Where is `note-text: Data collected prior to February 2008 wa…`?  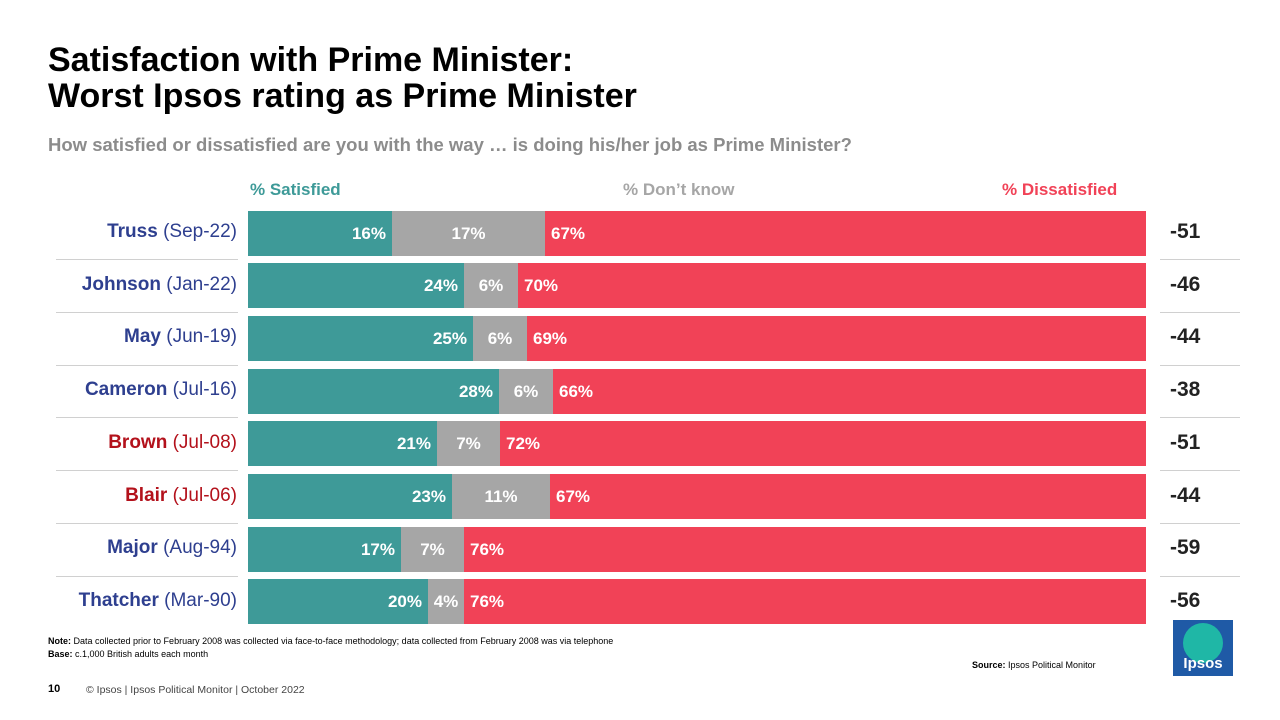 note-text: Data collected prior to February 2008 wa… is located at coordinates (343, 641).